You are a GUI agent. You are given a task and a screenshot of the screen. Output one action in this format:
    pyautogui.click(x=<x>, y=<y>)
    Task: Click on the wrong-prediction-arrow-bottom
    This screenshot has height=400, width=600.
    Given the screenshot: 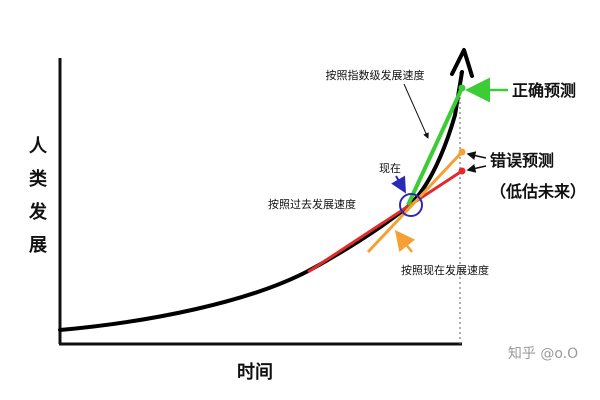 What is the action you would take?
    pyautogui.click(x=476, y=168)
    